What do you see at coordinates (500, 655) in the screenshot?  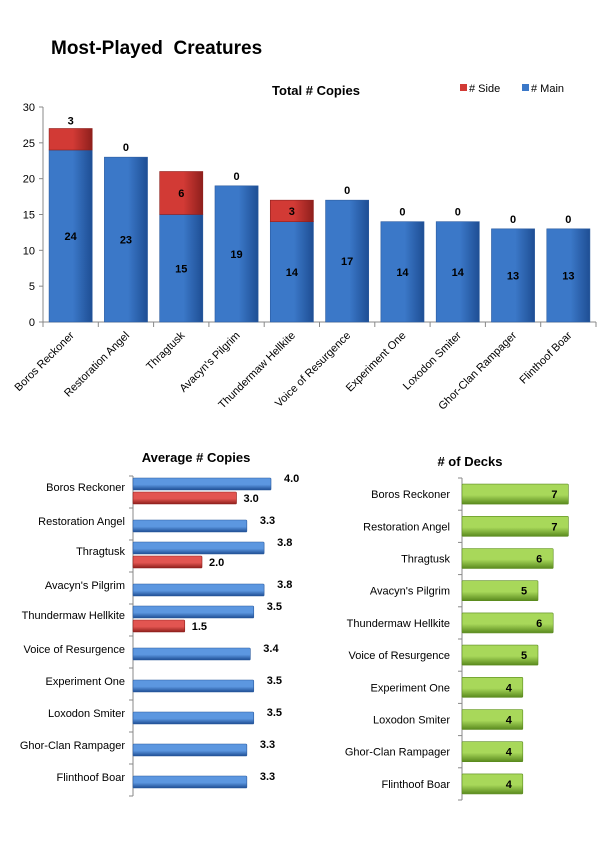 I see `bar-decks-voice-of-resurgence` at bounding box center [500, 655].